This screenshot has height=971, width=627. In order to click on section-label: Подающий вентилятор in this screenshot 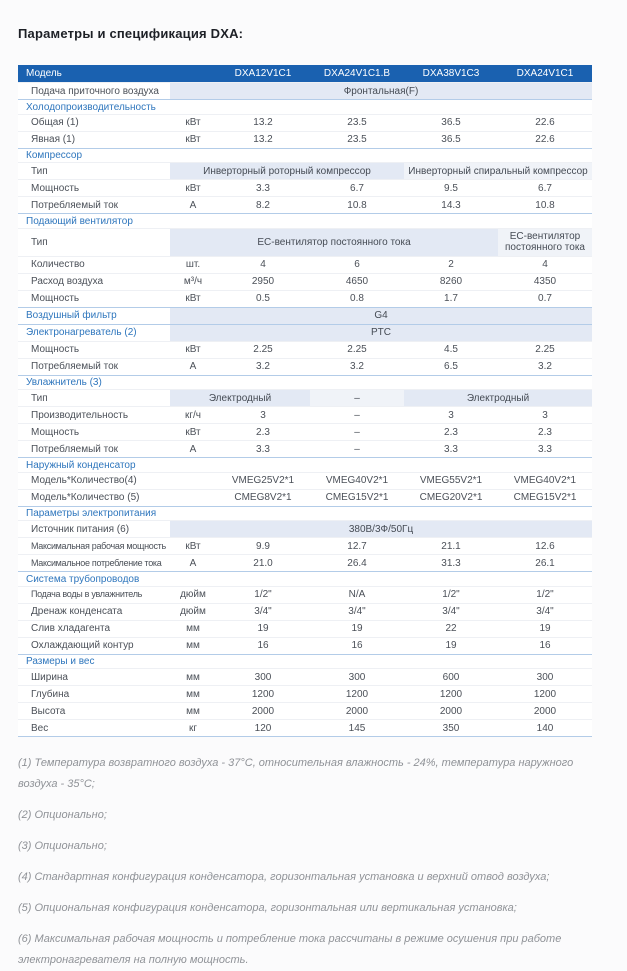, I will do `click(305, 220)`.